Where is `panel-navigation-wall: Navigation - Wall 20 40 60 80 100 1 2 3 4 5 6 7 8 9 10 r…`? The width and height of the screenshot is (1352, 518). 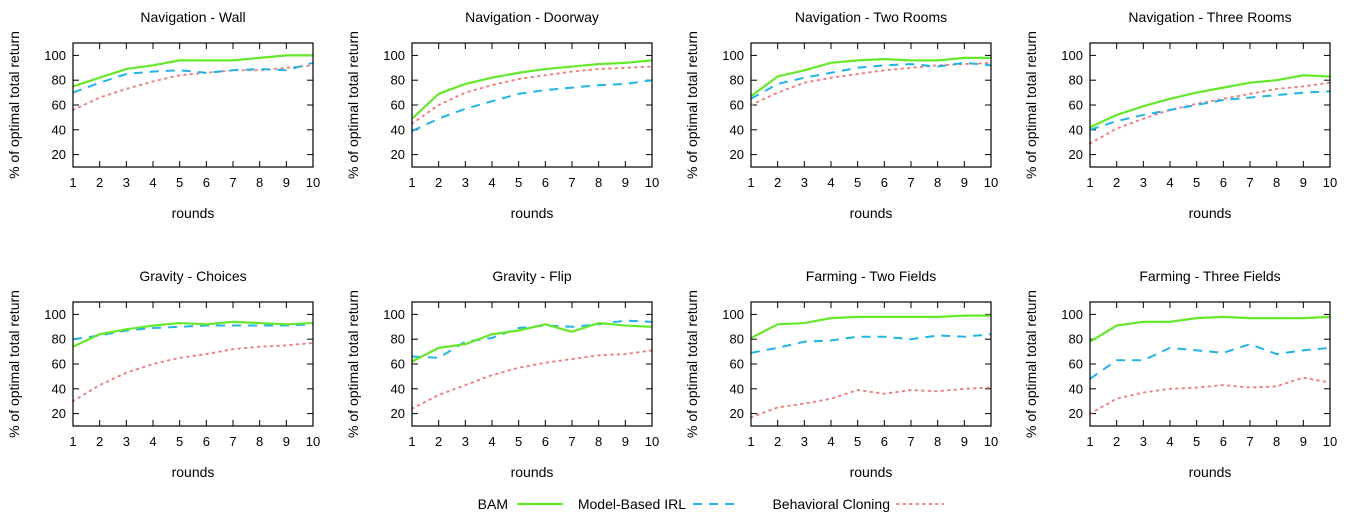 panel-navigation-wall: Navigation - Wall 20 40 60 80 100 1 2 3 4 5 6 7 8 9 10 r… is located at coordinates (163, 115).